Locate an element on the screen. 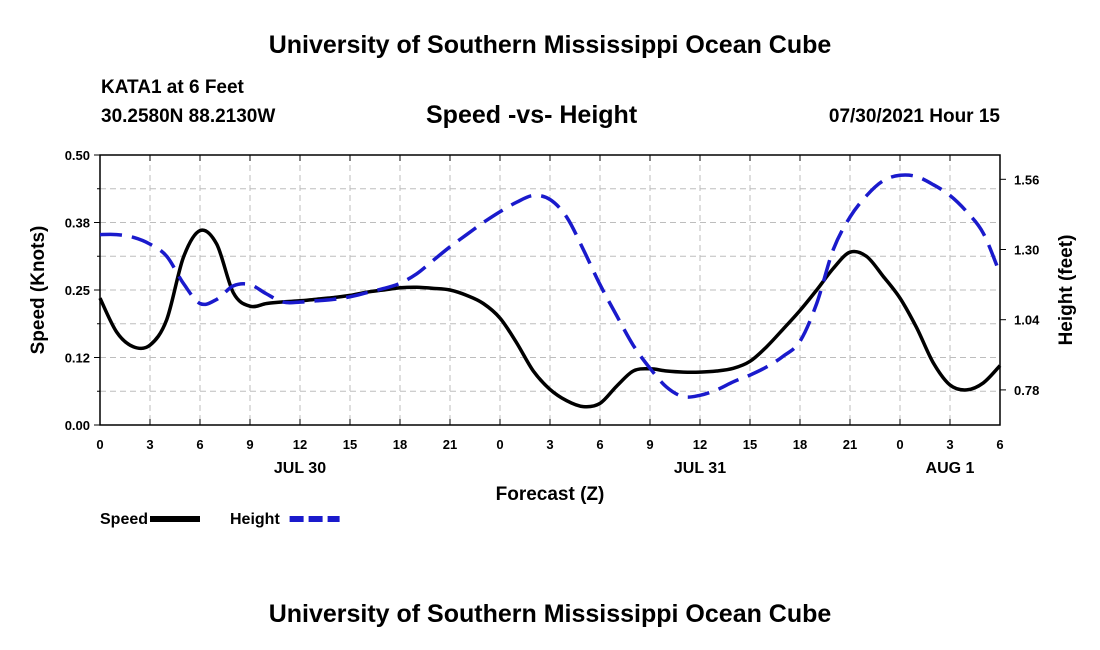  y-tick-label: 0.00 is located at coordinates (77, 425).